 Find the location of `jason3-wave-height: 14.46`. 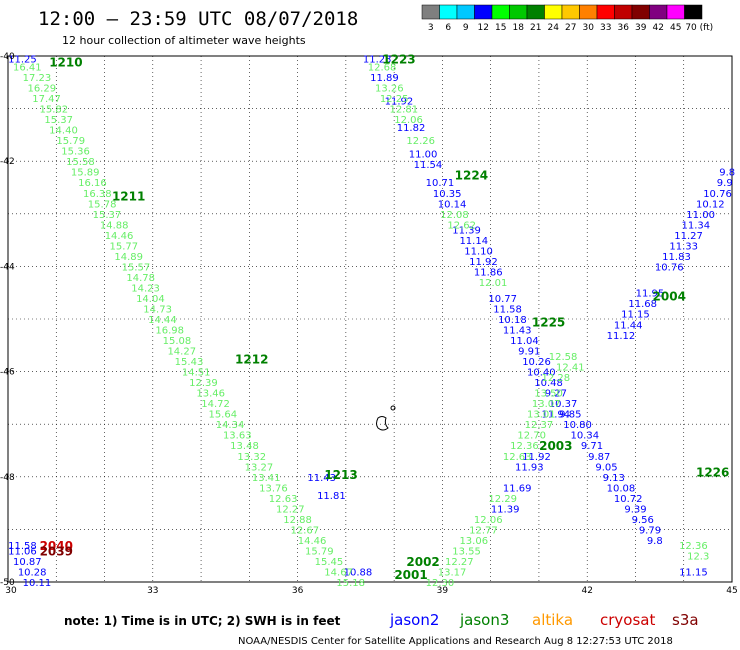

jason3-wave-height: 14.46 is located at coordinates (119, 236).